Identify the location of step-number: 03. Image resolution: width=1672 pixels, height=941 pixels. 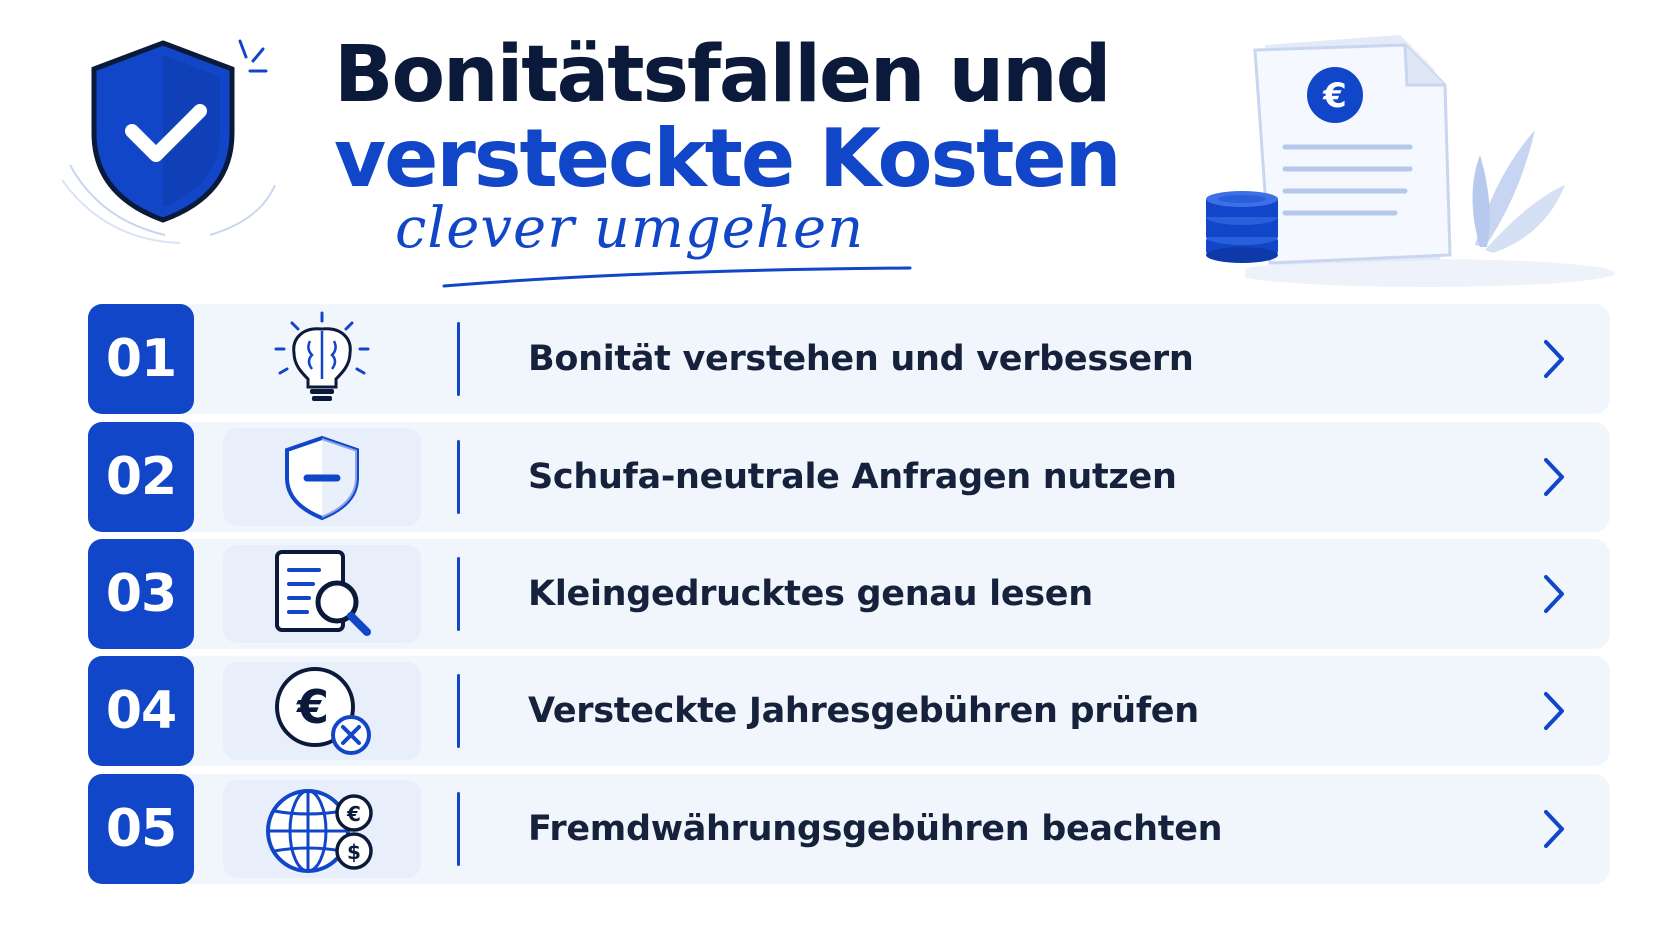
(141, 594).